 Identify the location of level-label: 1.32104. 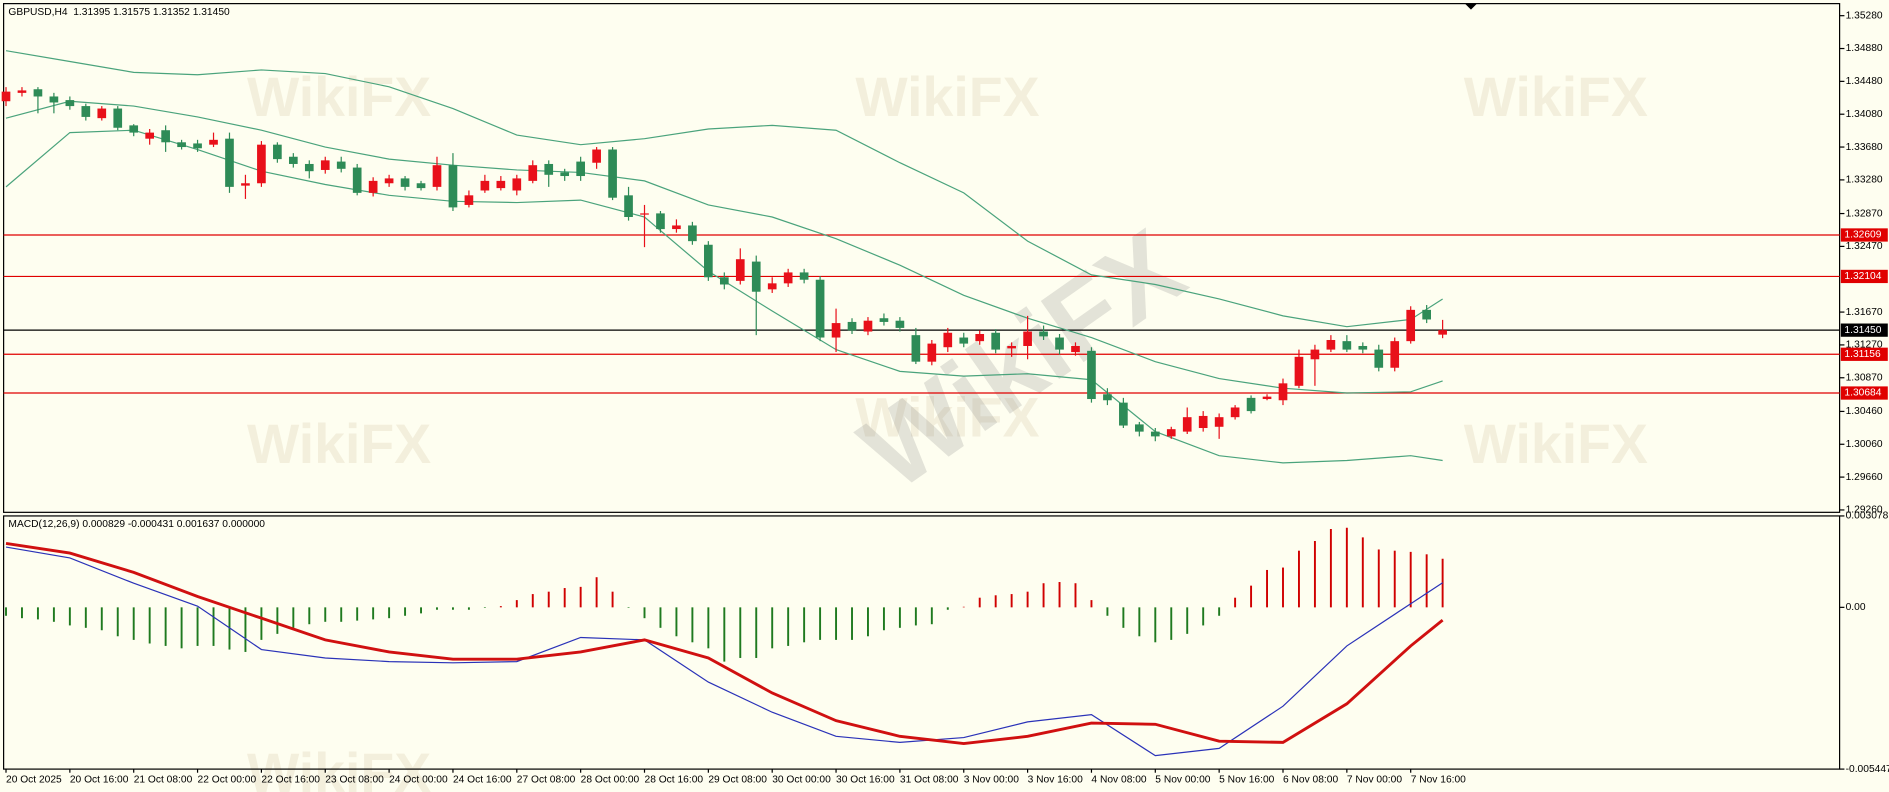
(1862, 276).